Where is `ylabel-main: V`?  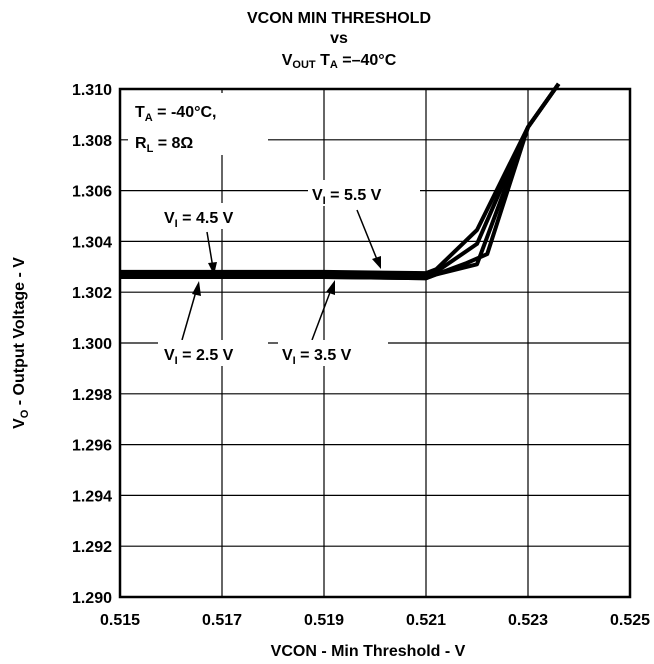
ylabel-main: V is located at coordinates (19, 423).